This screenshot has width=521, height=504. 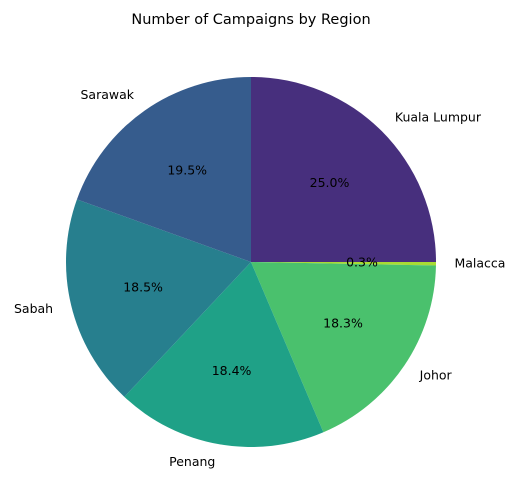 What do you see at coordinates (187, 170) in the screenshot?
I see `slice-pct-sarawak: 19.5%` at bounding box center [187, 170].